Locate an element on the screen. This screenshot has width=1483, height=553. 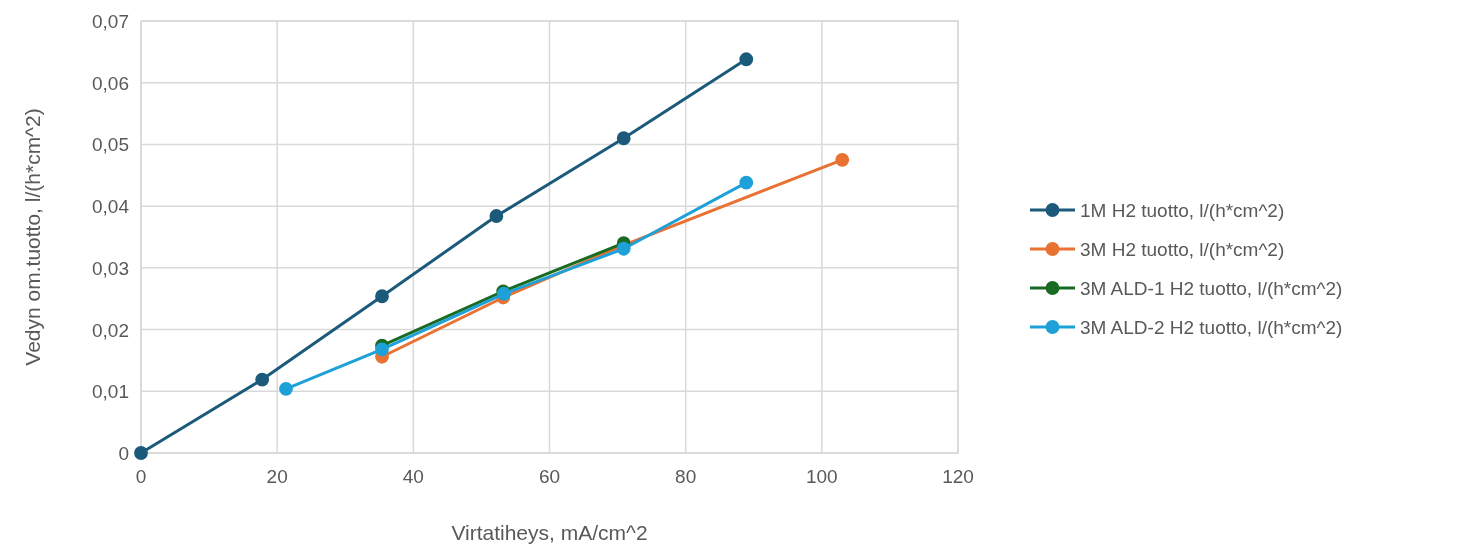
x-tick-label: 0 is located at coordinates (141, 476).